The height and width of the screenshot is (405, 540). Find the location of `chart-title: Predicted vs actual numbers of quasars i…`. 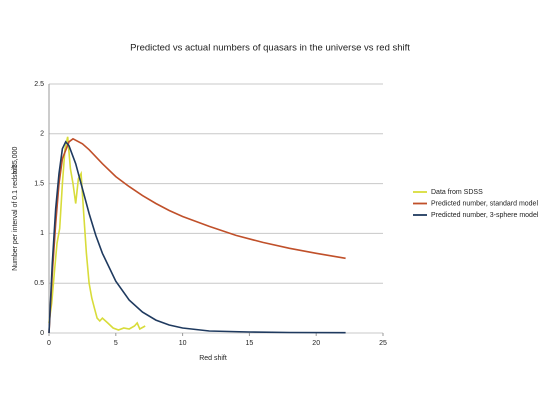

chart-title: Predicted vs actual numbers of quasars i… is located at coordinates (270, 48).